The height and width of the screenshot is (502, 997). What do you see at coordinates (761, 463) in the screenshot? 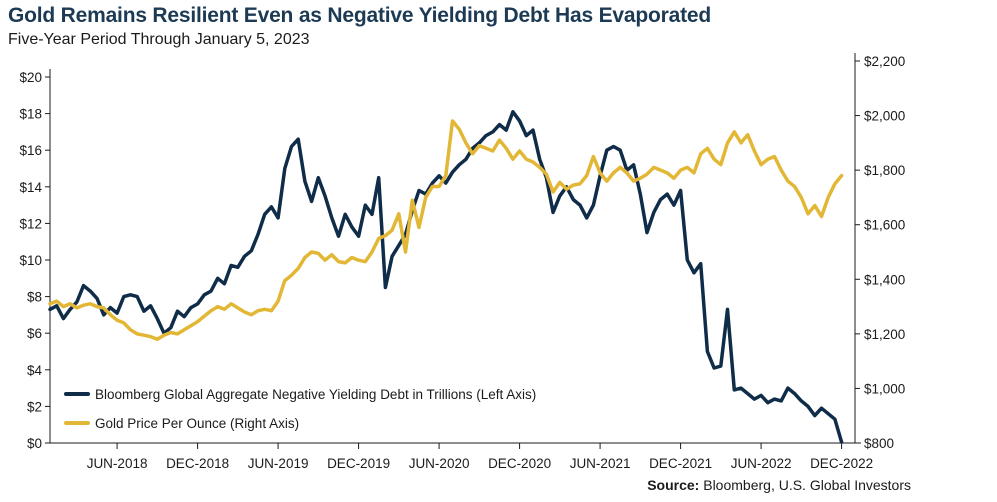
I see `x-tick-label: JUN-2022` at bounding box center [761, 463].